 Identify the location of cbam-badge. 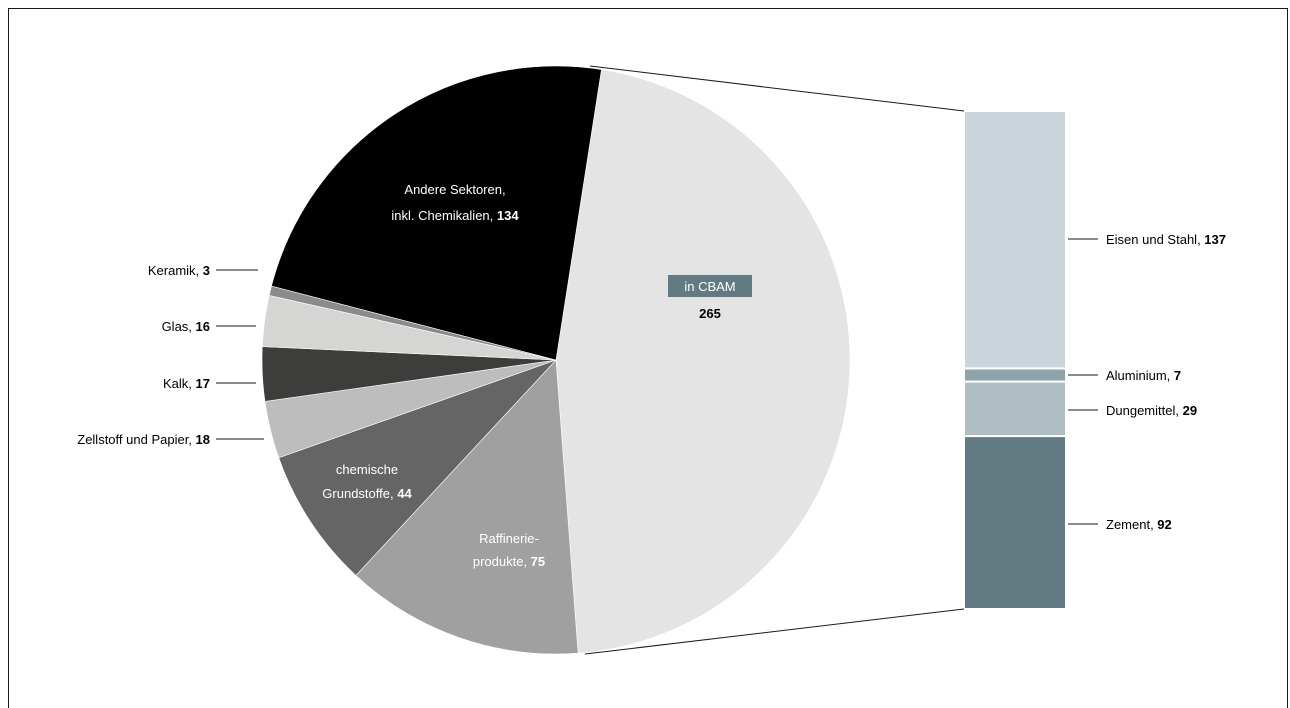
(710, 286).